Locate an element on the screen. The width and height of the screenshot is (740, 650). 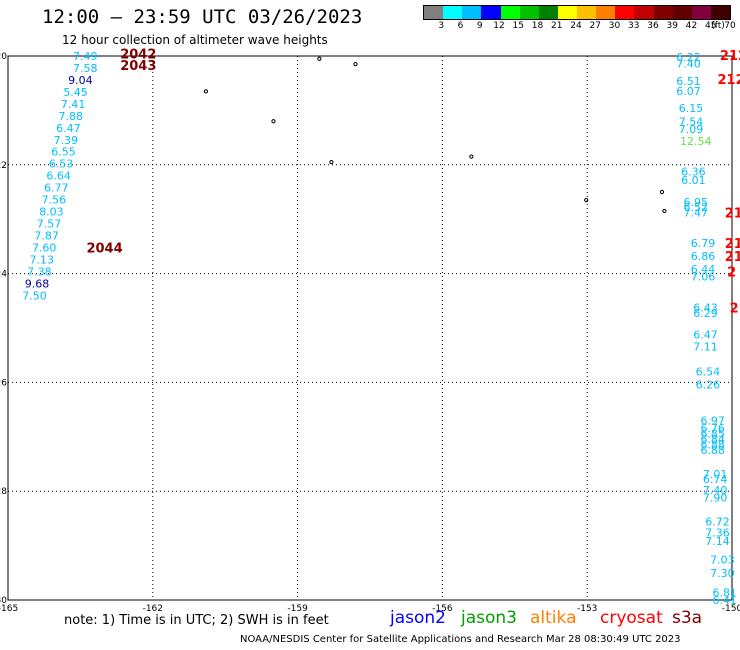
color-scale-label: 6 is located at coordinates (460, 26).